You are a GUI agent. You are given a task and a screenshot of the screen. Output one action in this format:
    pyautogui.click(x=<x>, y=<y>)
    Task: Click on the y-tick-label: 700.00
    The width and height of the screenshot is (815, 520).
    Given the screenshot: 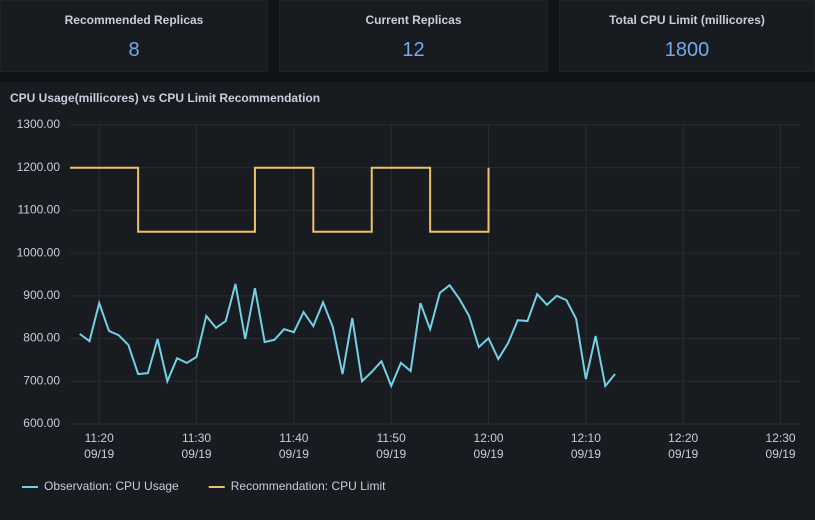 What is the action you would take?
    pyautogui.click(x=41, y=380)
    